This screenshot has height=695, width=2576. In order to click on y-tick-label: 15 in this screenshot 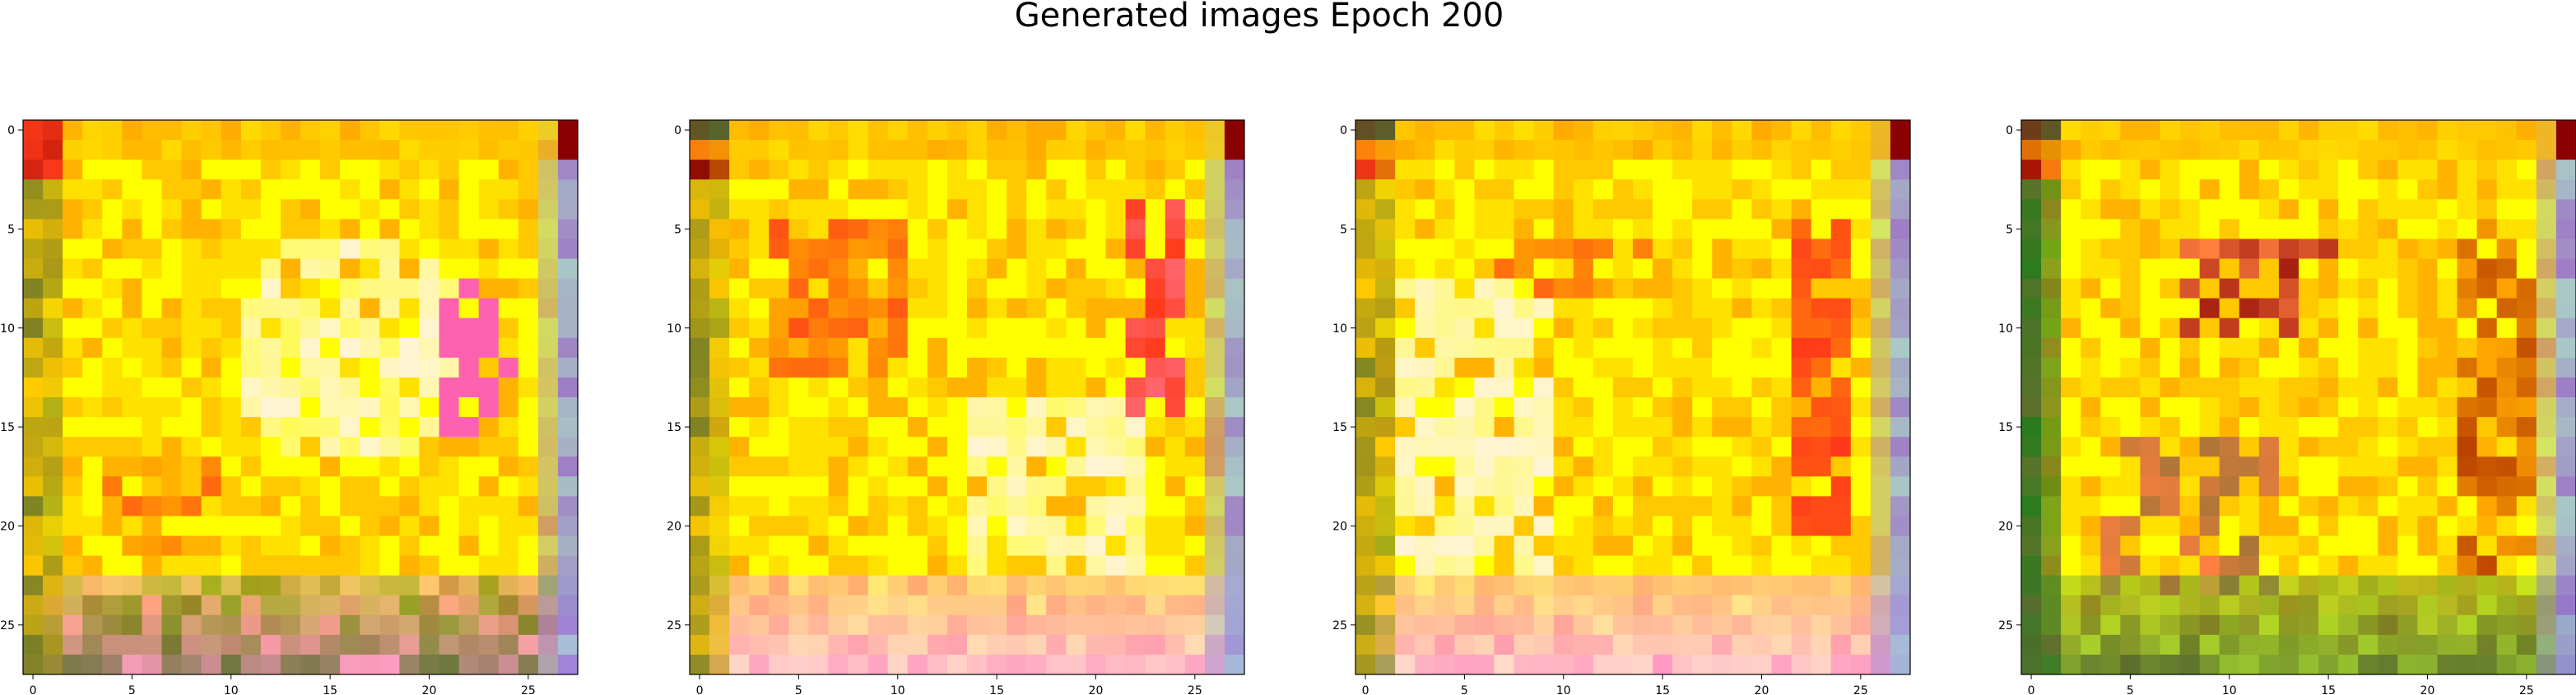, I will do `click(2005, 427)`.